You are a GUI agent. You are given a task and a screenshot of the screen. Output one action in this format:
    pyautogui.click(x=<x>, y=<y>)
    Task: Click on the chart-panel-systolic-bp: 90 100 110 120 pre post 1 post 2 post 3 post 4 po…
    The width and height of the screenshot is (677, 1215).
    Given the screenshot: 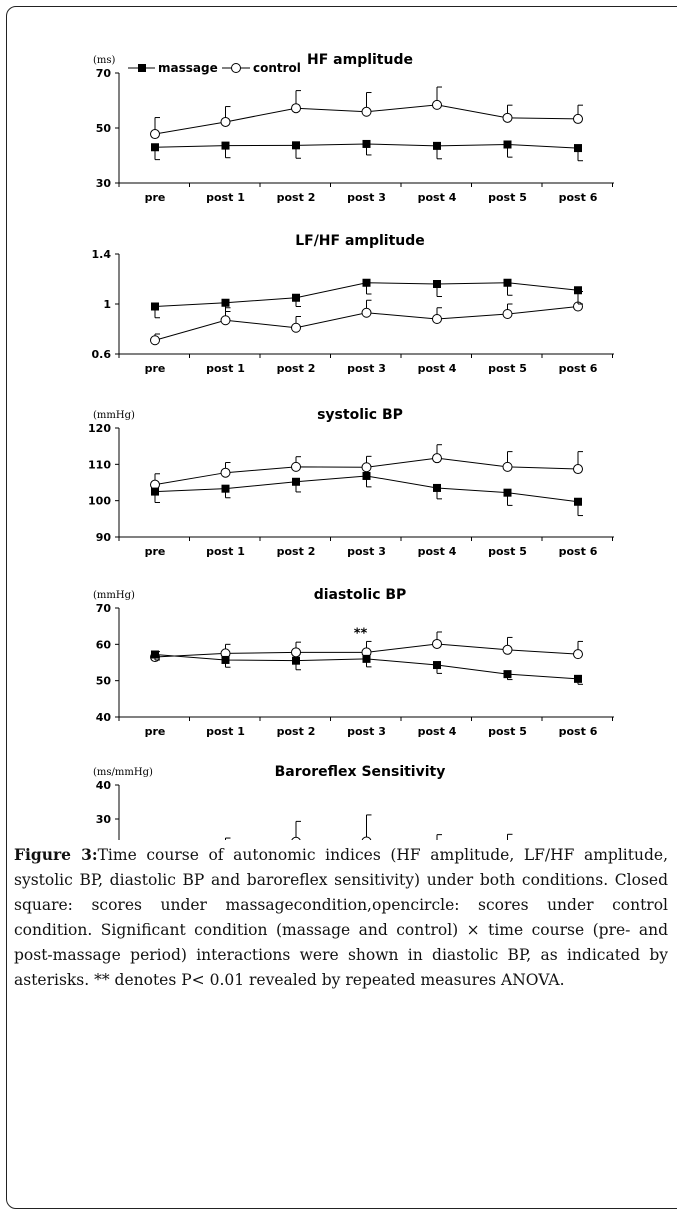 What is the action you would take?
    pyautogui.click(x=351, y=482)
    